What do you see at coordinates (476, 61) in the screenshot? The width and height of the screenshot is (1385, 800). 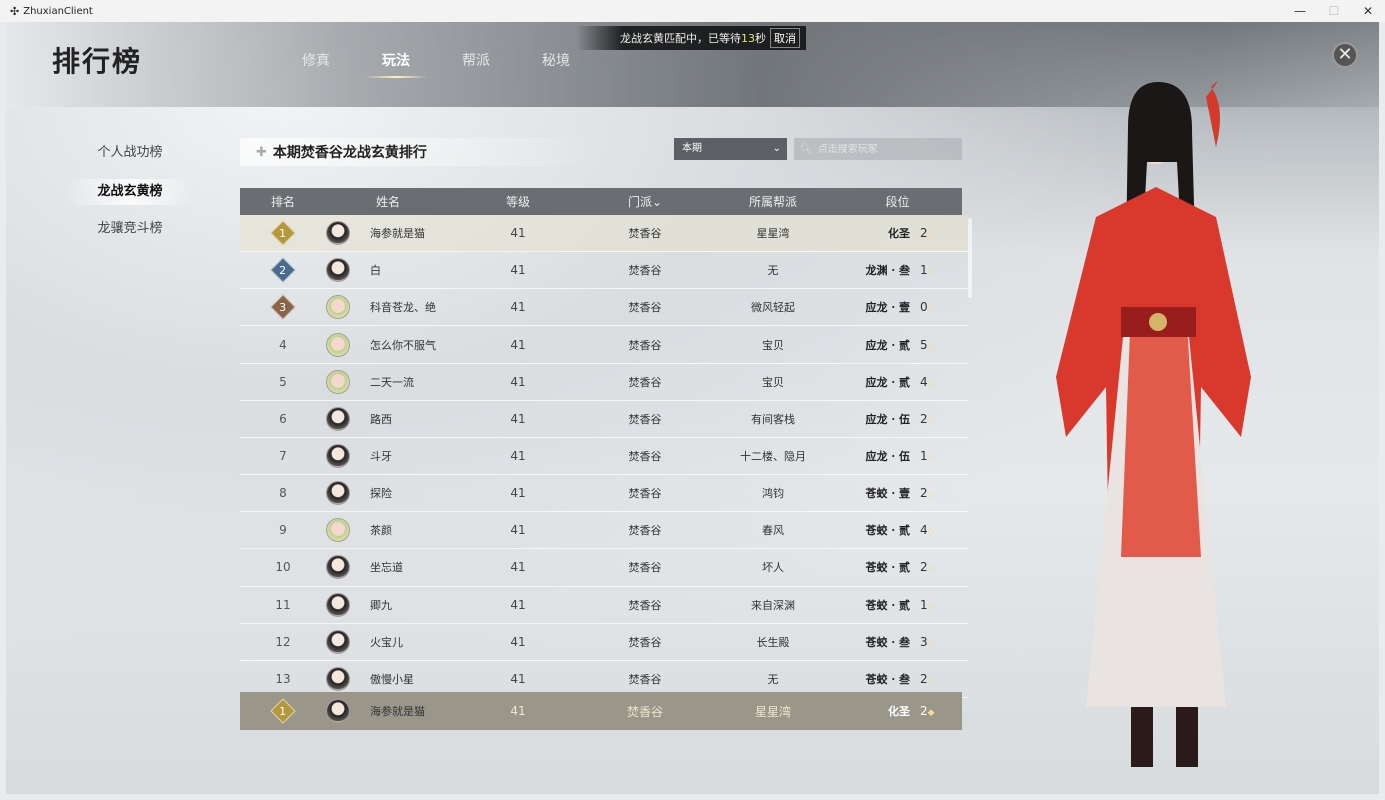 I see `tab-bangpai: 帮派` at bounding box center [476, 61].